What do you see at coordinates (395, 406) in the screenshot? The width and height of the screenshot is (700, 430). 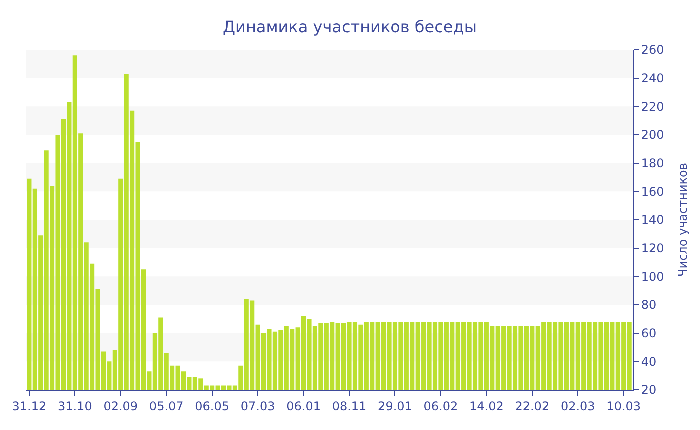 I see `x-tick-label: 29.01` at bounding box center [395, 406].